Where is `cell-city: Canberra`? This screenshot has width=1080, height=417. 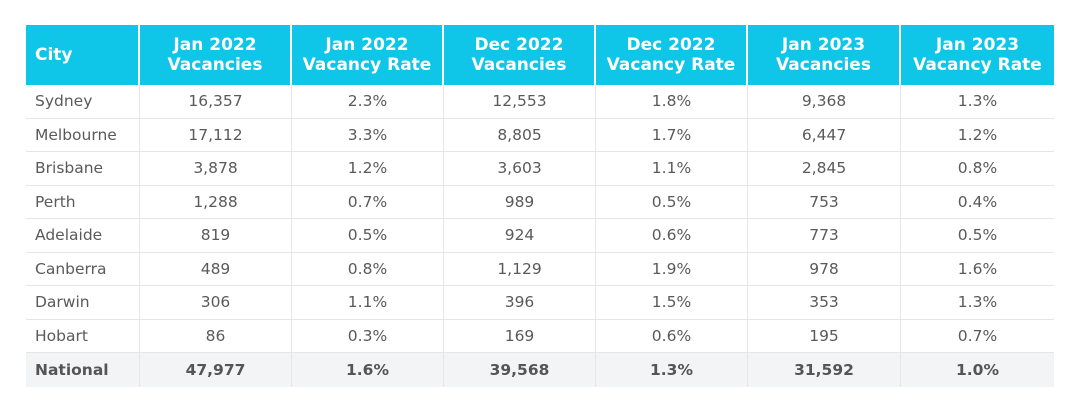
cell-city: Canberra is located at coordinates (83, 269).